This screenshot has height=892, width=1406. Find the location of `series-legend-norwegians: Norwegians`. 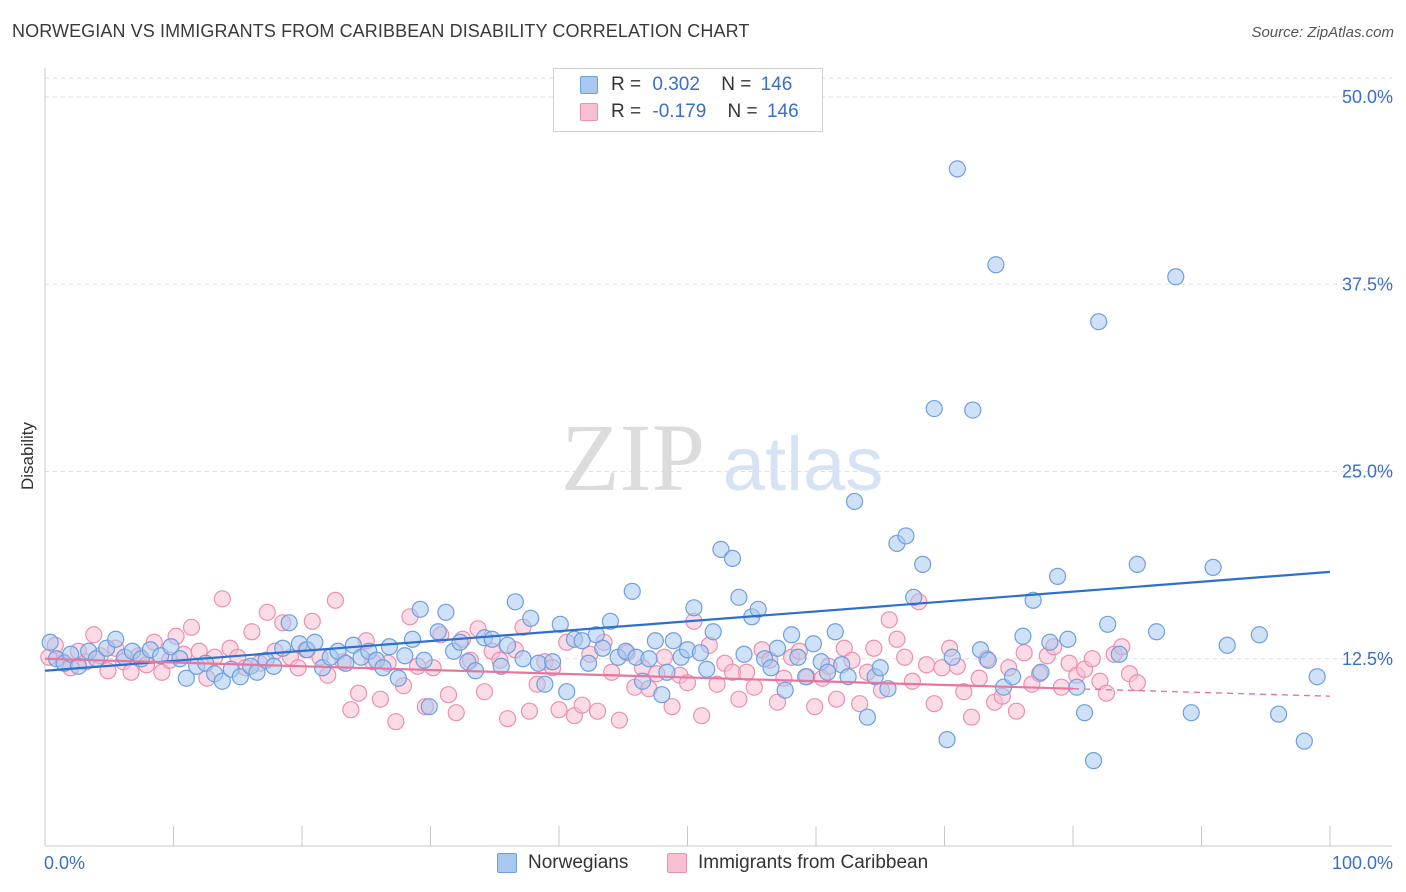

series-legend-norwegians: Norwegians is located at coordinates (578, 862).